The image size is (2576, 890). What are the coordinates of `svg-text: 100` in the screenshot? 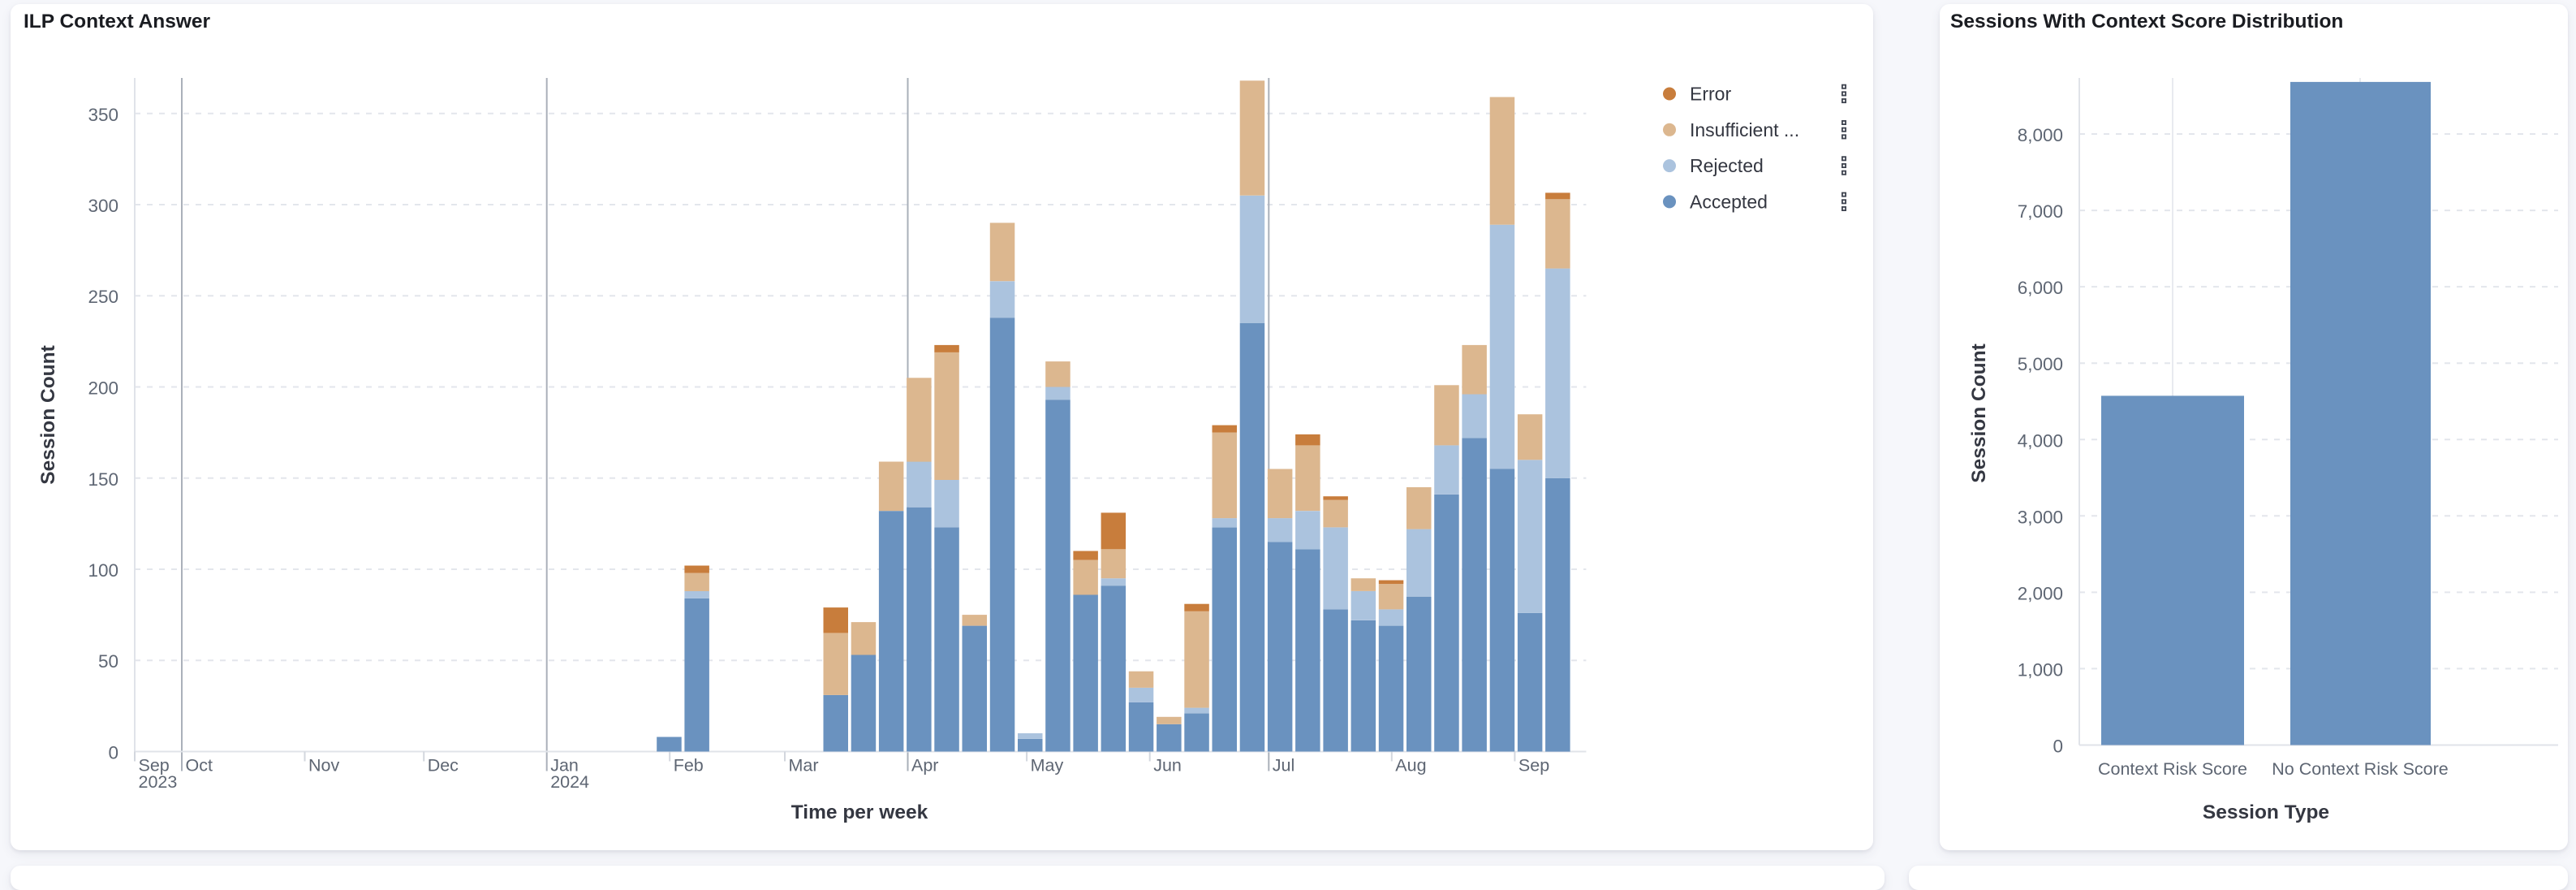 It's located at (103, 570).